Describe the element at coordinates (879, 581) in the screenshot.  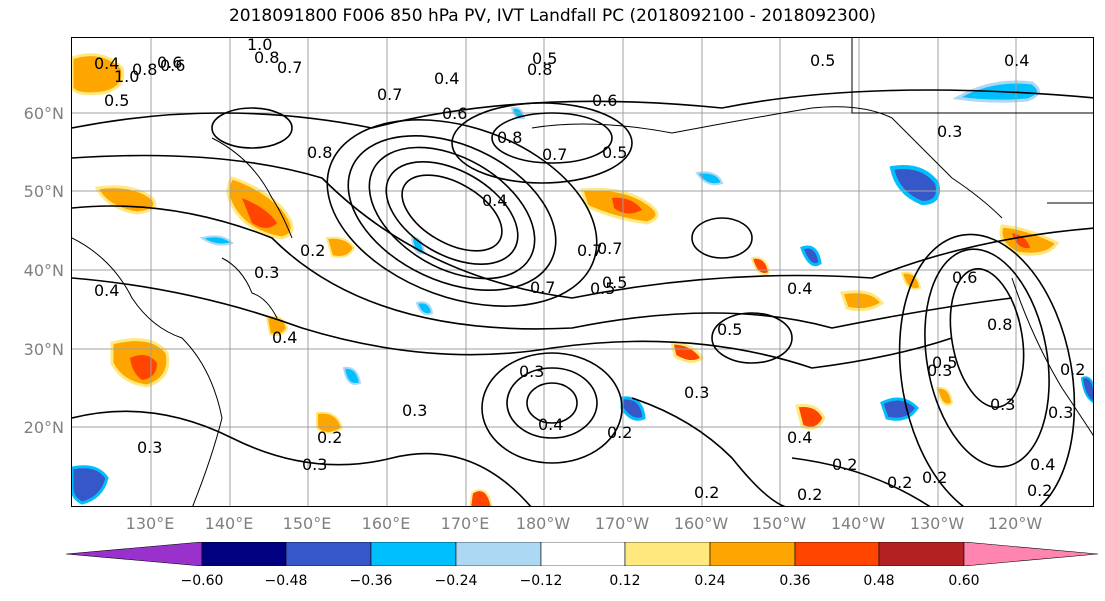
I see `colorbar-tick: 0.48` at that location.